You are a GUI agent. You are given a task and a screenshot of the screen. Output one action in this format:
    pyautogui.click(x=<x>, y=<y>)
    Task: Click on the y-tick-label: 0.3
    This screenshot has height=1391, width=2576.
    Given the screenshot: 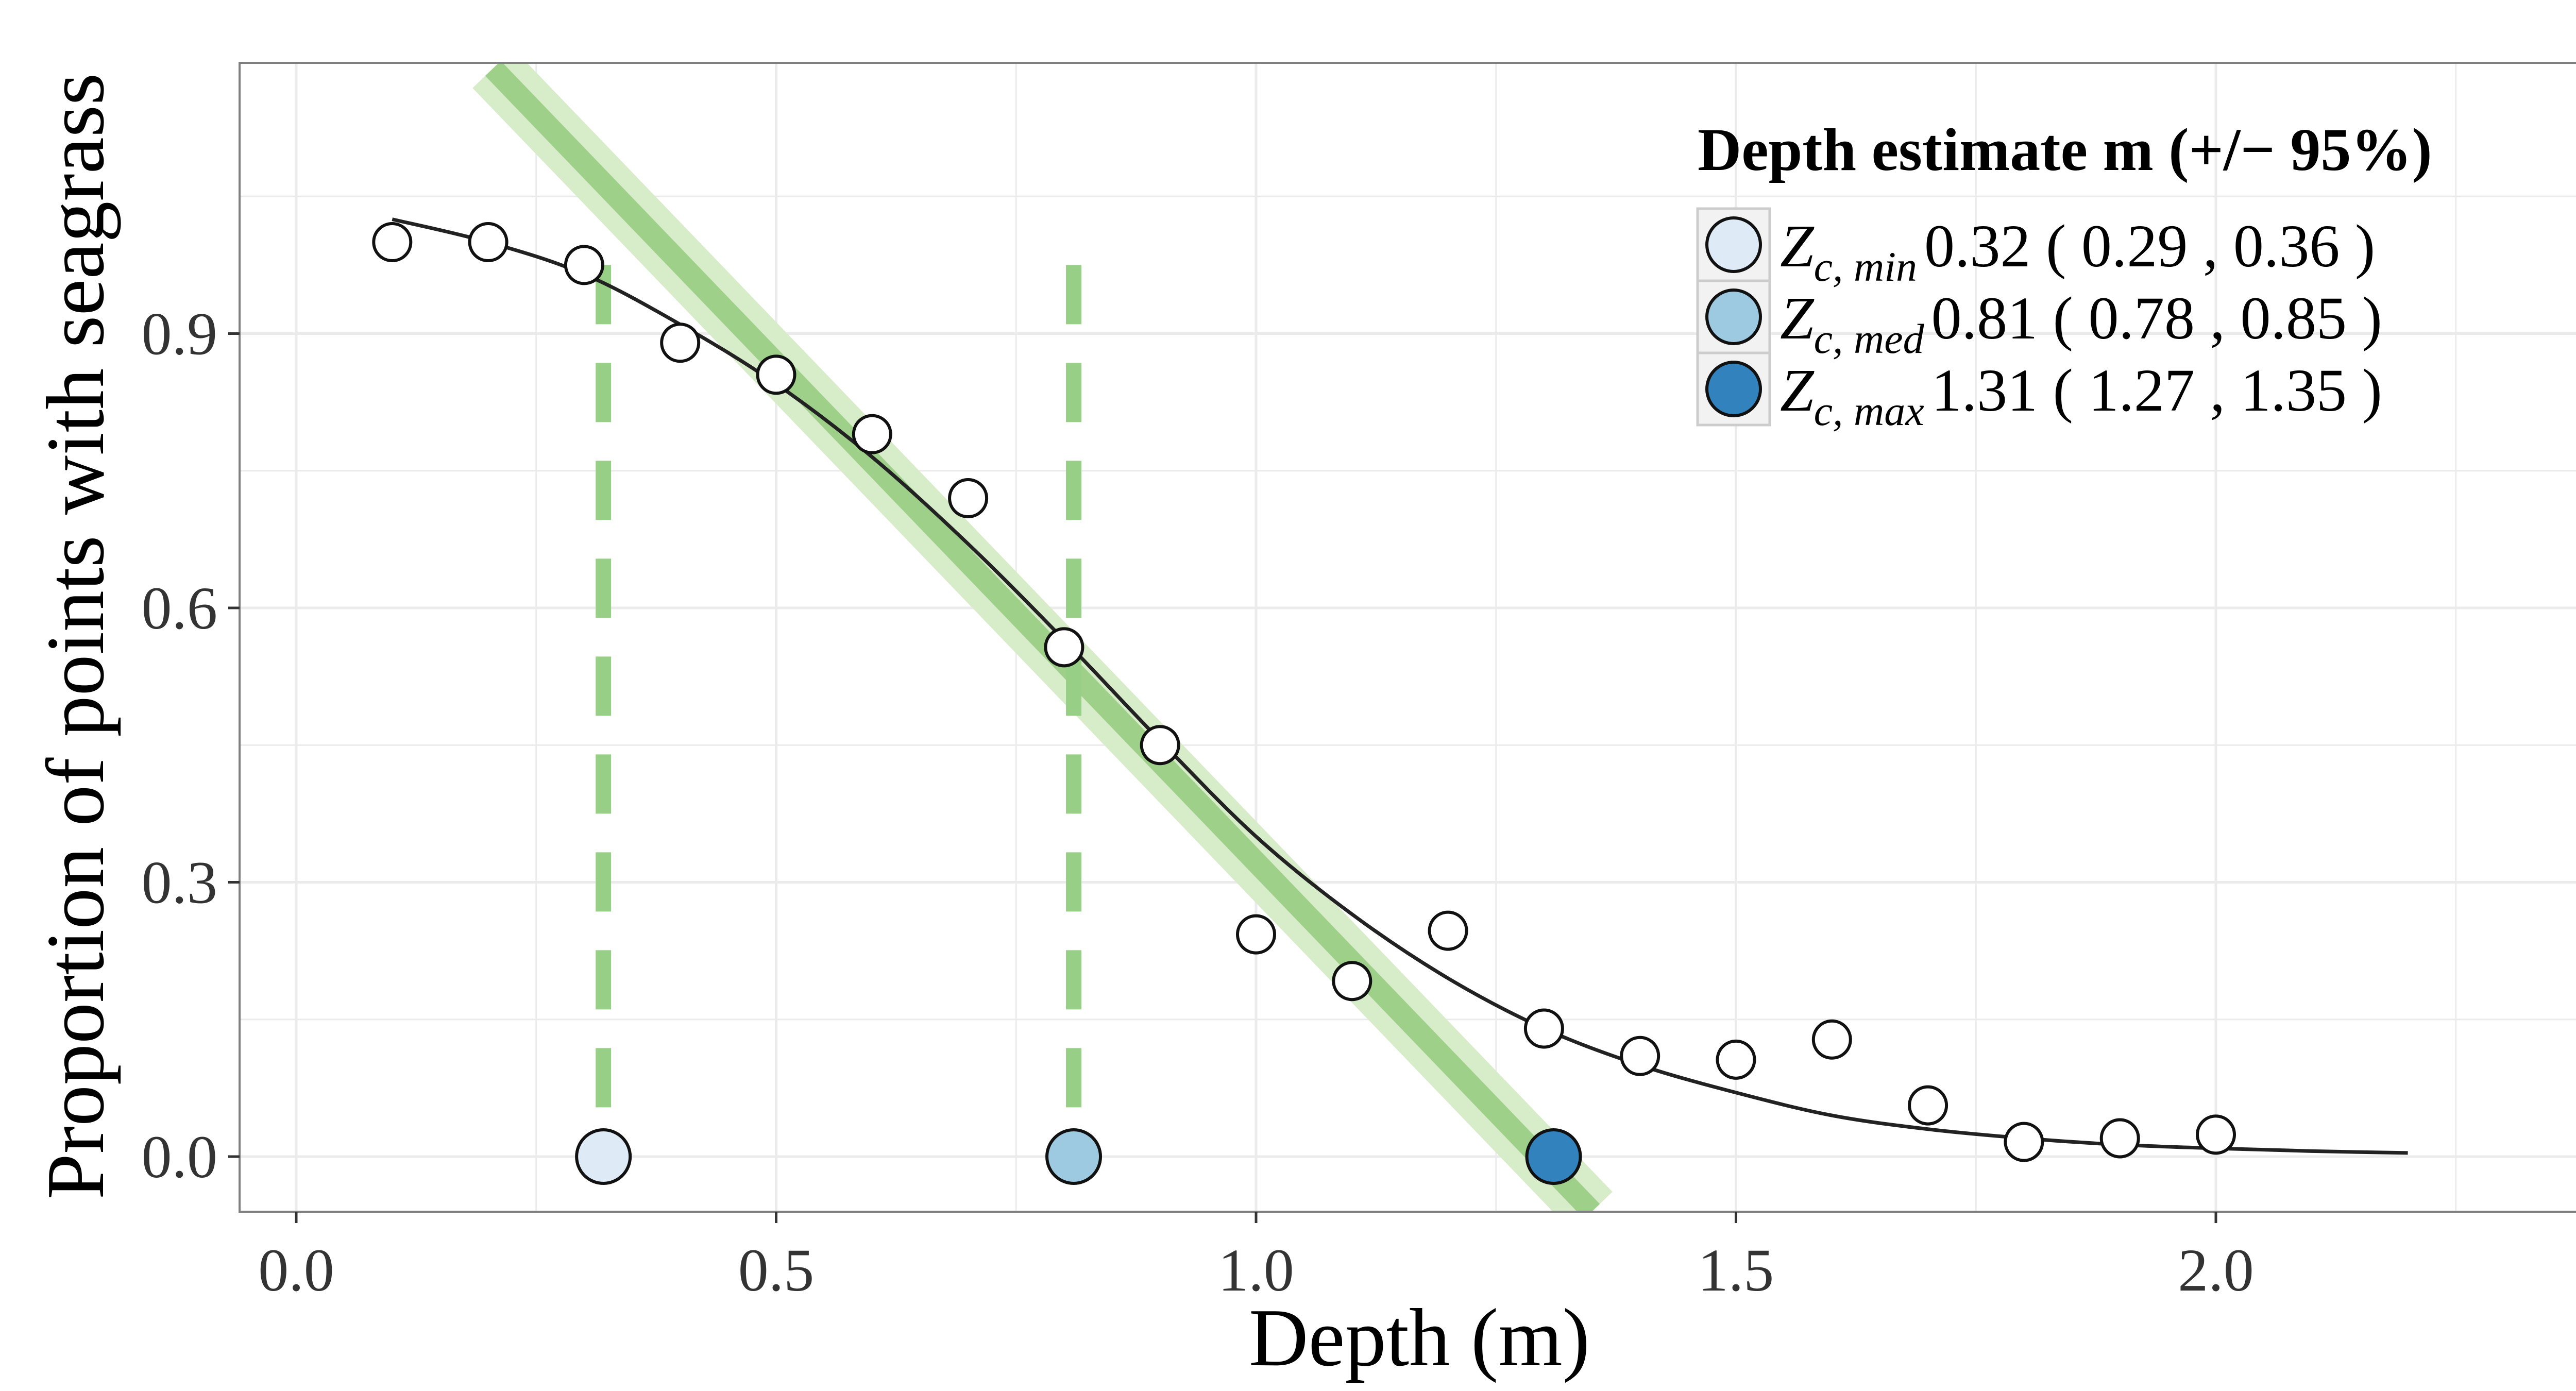 What is the action you would take?
    pyautogui.click(x=180, y=883)
    